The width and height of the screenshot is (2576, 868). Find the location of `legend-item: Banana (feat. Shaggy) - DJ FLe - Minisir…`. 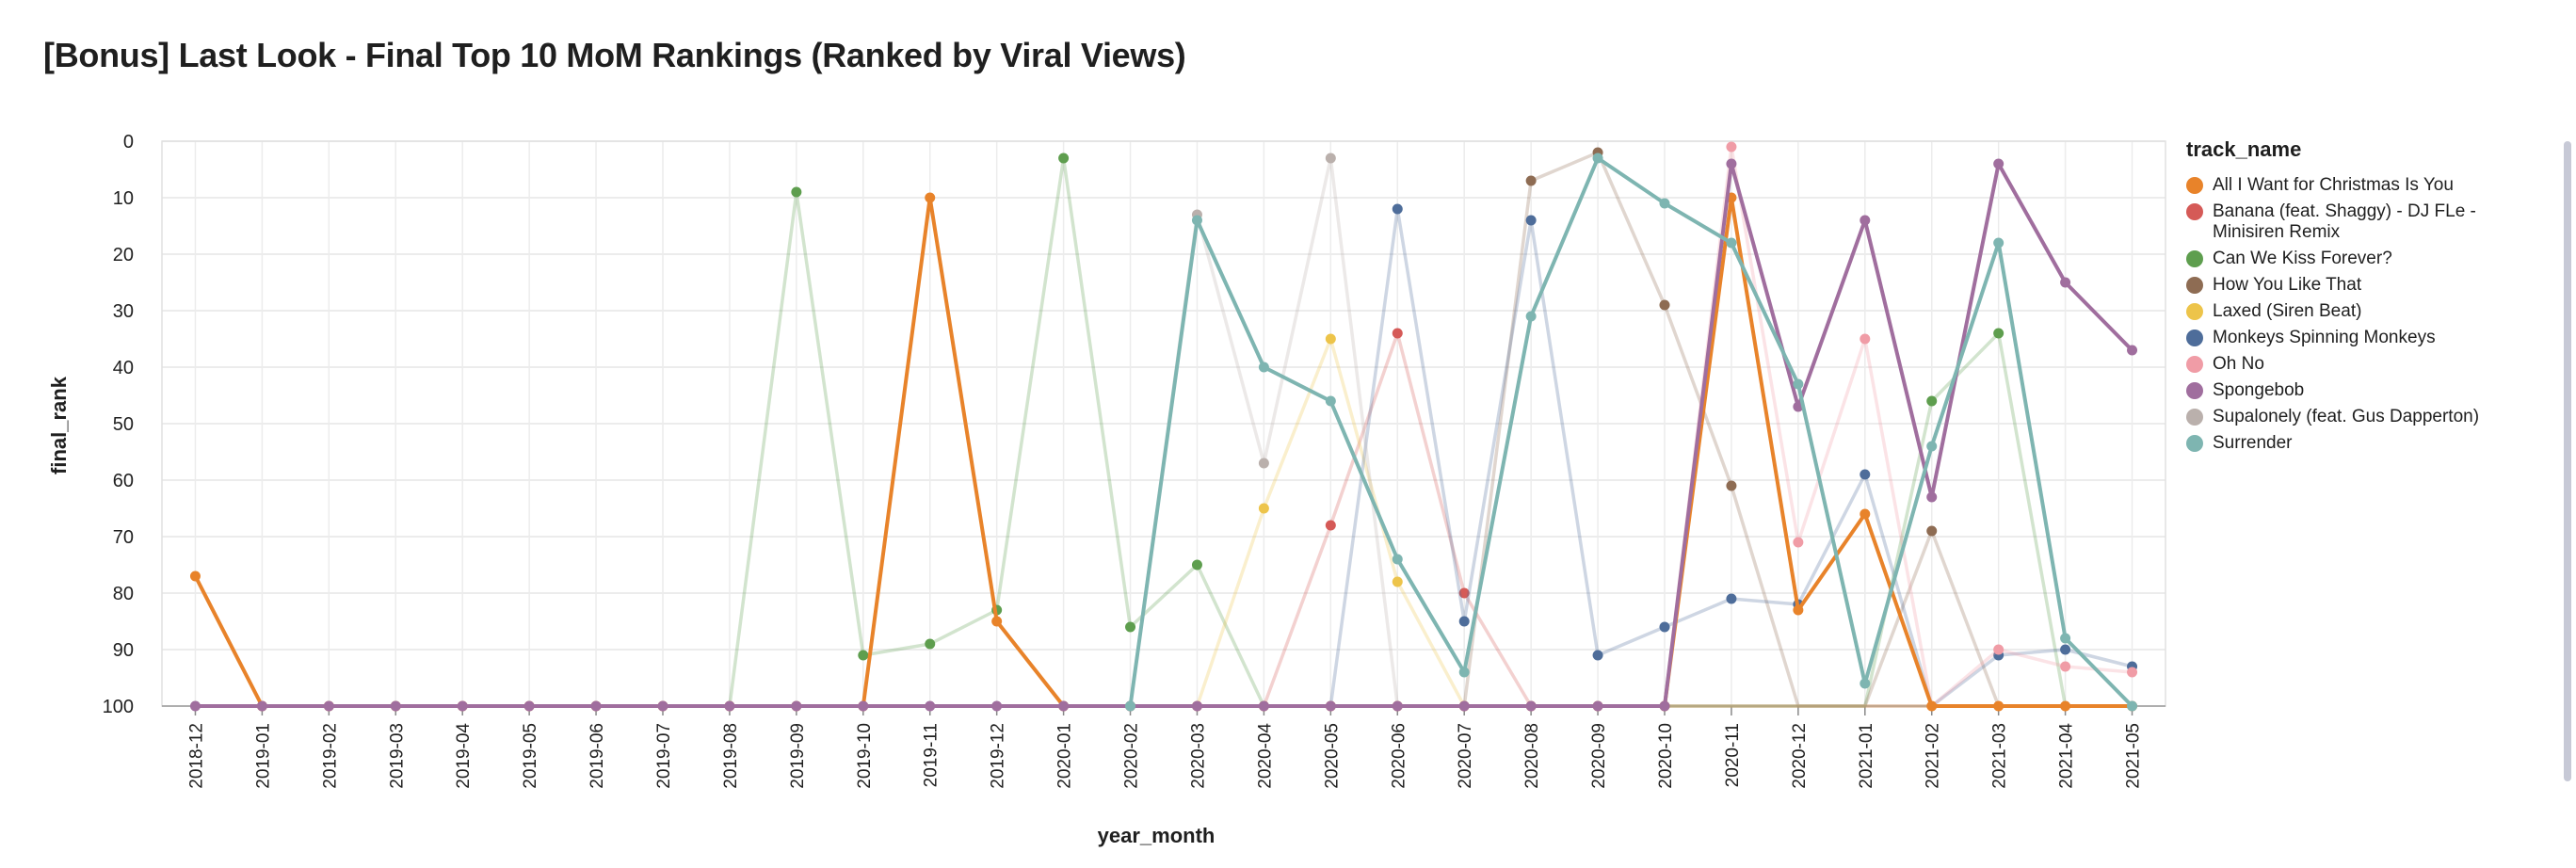

legend-item: Banana (feat. Shaggy) - DJ FLe - Minisir… is located at coordinates (2346, 222).